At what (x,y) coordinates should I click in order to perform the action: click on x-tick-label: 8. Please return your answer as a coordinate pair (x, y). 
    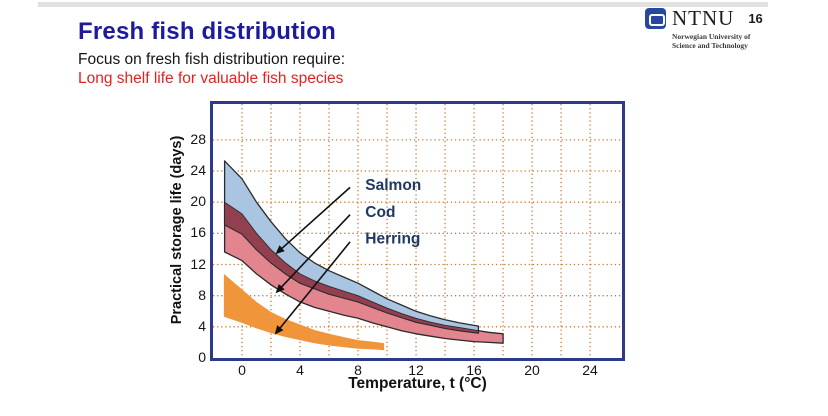
    Looking at the image, I should click on (358, 370).